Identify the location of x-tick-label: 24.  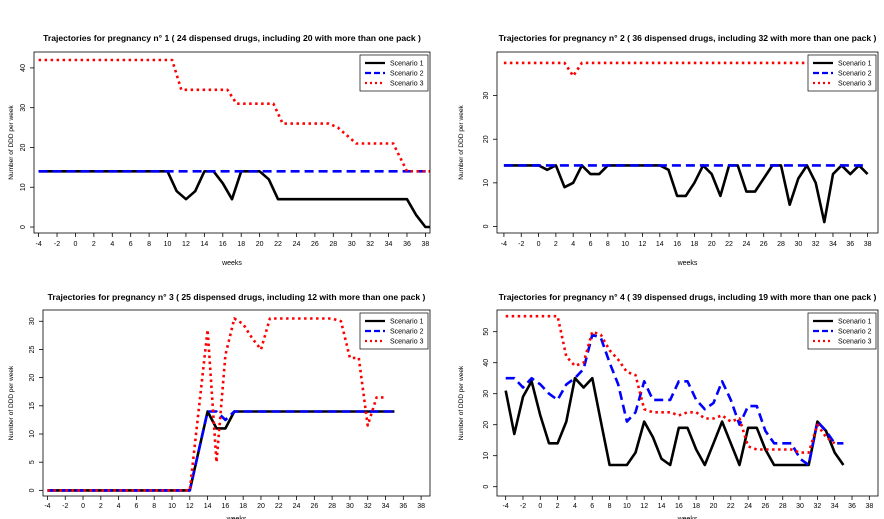
(297, 506).